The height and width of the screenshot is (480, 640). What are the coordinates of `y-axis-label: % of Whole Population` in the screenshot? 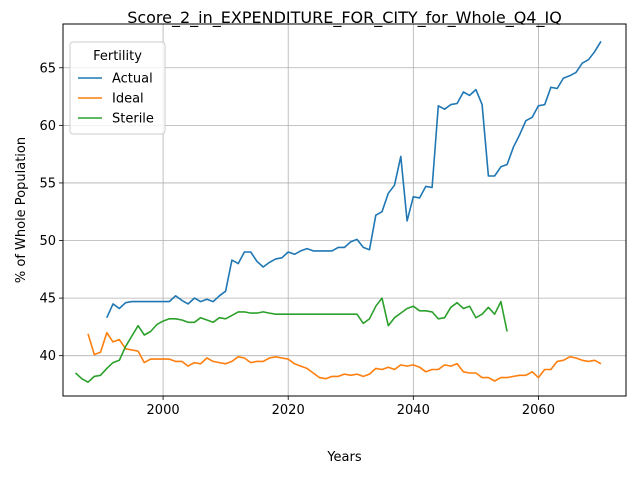 It's located at (21, 210).